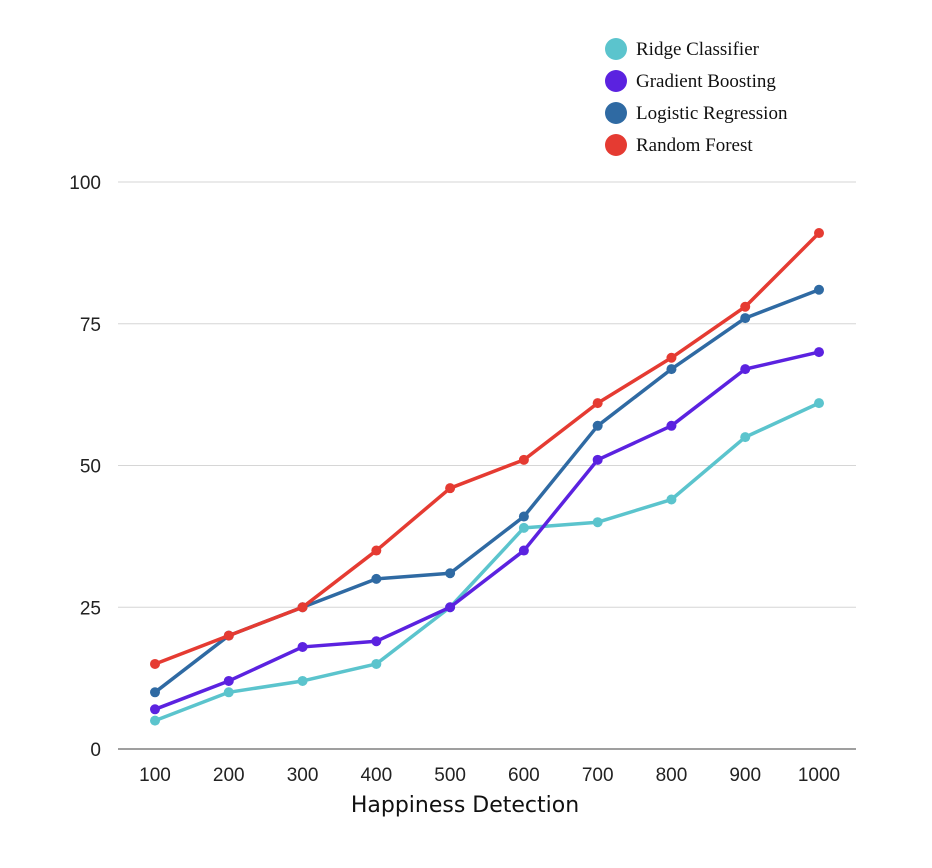  I want to click on x-tick-label: 100, so click(155, 775).